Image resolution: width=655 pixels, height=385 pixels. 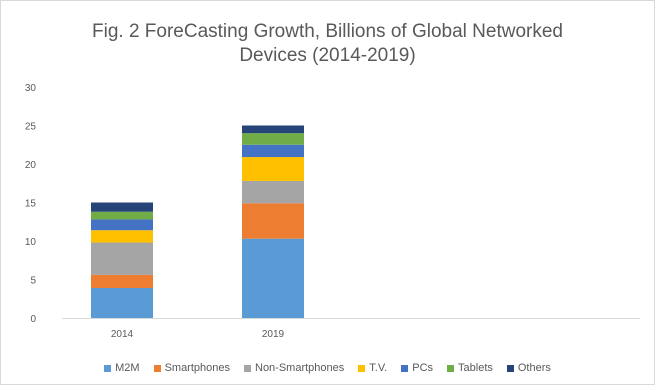 What do you see at coordinates (197, 368) in the screenshot?
I see `legend-label: Smartphones` at bounding box center [197, 368].